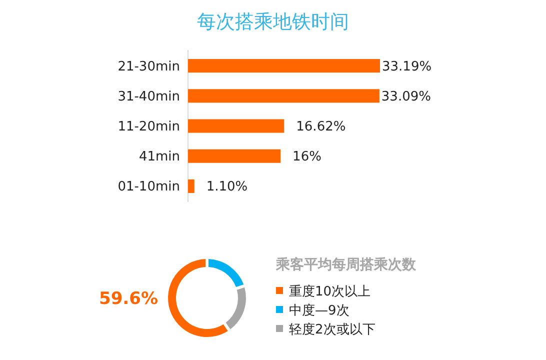 This screenshot has height=360, width=546. I want to click on y-tick-label: 01-10min, so click(149, 187).